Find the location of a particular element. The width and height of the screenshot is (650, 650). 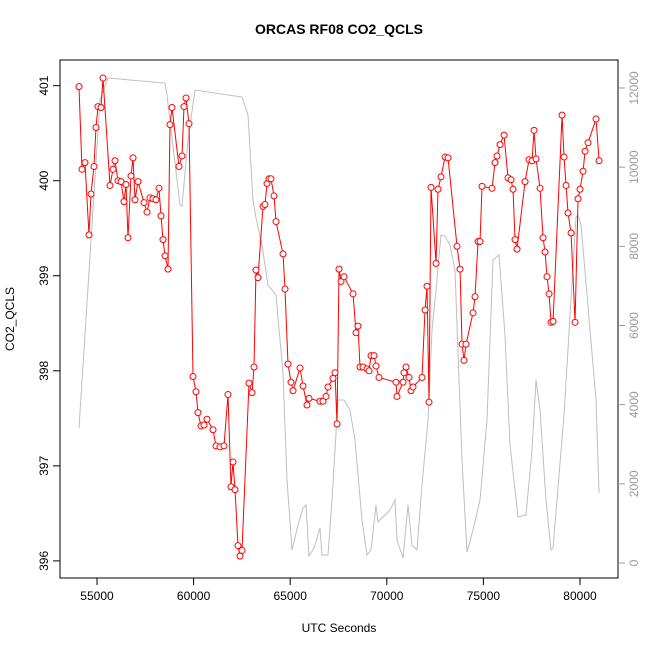

y2-tick-label: 12000 is located at coordinates (634, 88).